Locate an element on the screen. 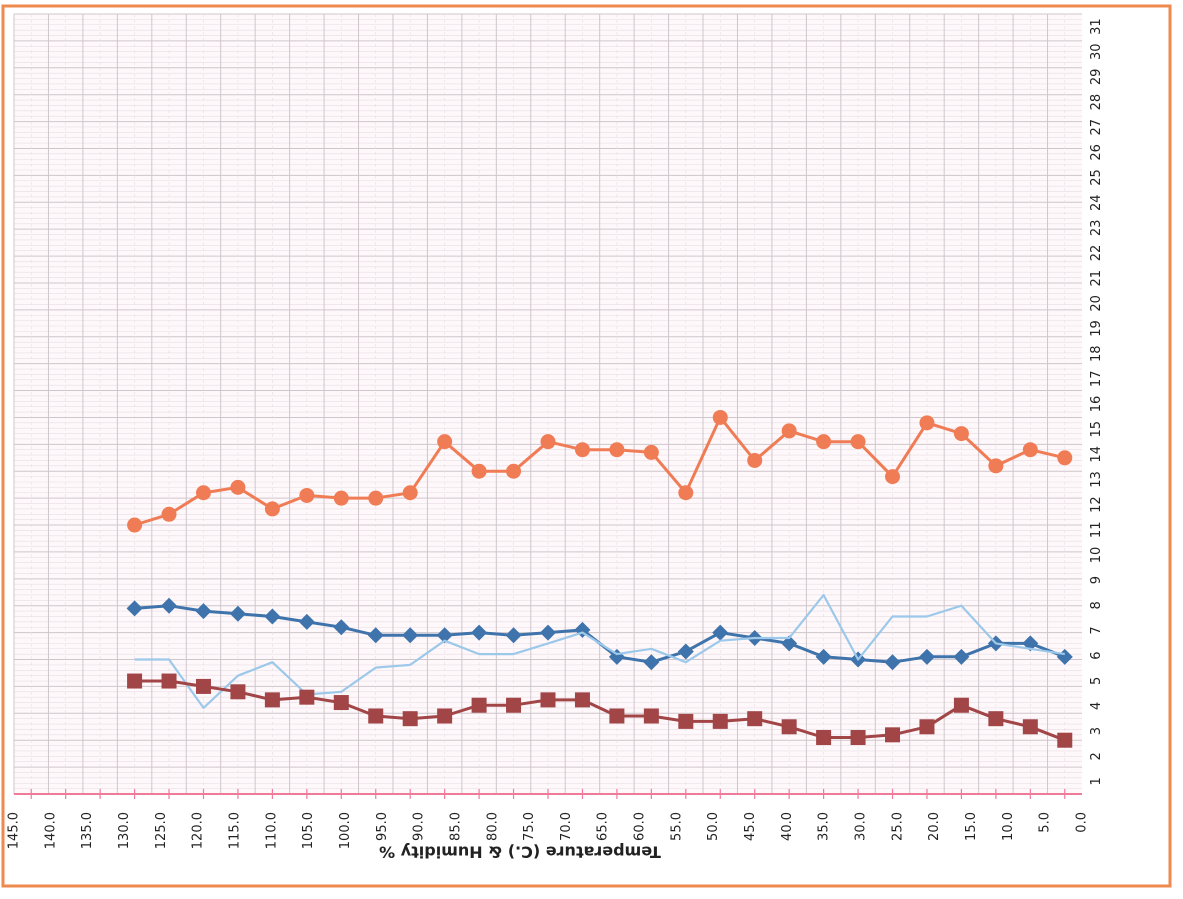 The width and height of the screenshot is (1183, 899). x-tick-label: 28 is located at coordinates (1096, 102).